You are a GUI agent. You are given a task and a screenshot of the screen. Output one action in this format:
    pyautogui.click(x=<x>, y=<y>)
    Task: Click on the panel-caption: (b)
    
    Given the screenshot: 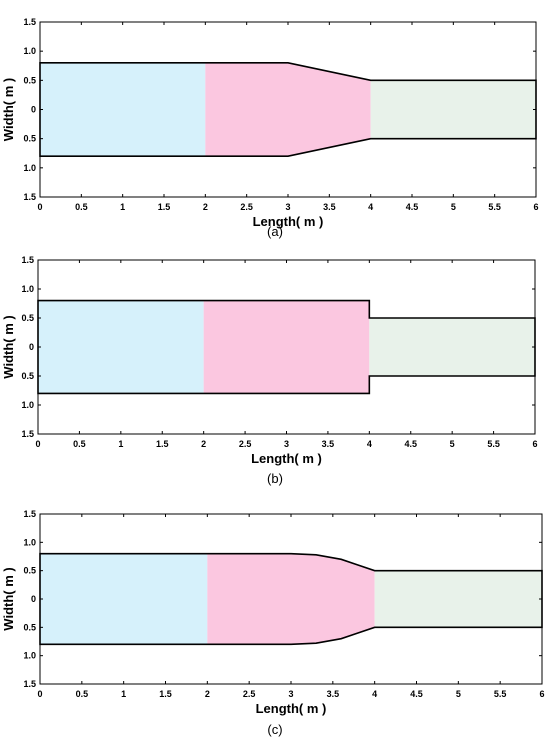 What is the action you would take?
    pyautogui.click(x=275, y=478)
    